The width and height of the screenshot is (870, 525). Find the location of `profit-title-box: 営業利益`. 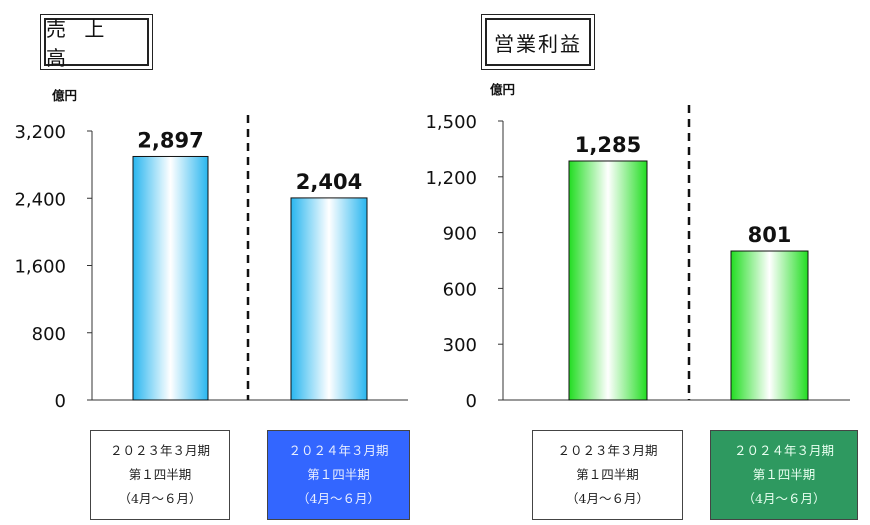

profit-title-box: 営業利益 is located at coordinates (538, 42).